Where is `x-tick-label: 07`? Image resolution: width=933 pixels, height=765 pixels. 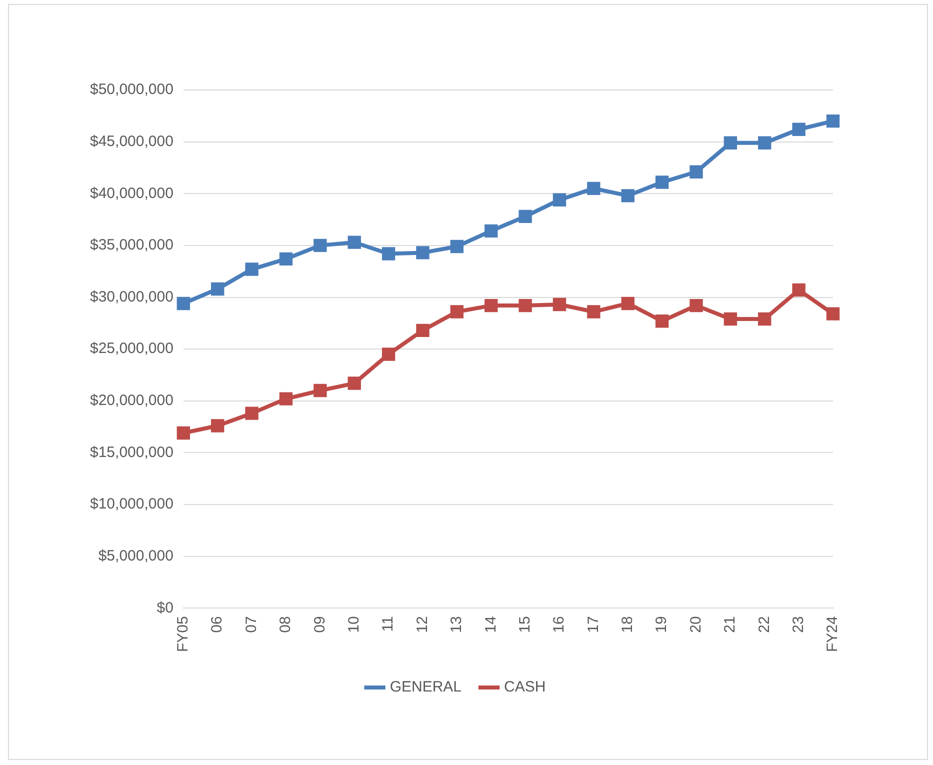 x-tick-label: 07 is located at coordinates (251, 624).